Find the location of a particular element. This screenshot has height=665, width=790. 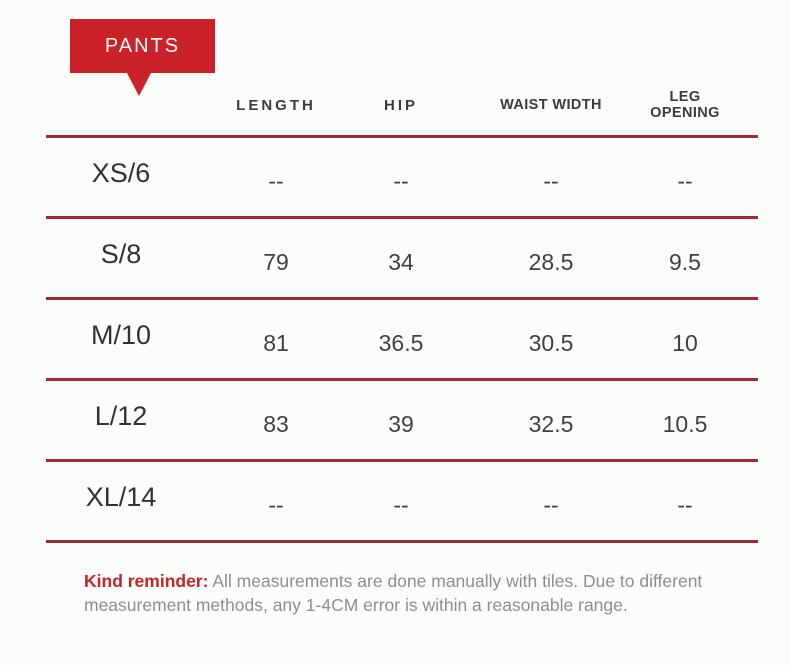

pants-tag: PANTS is located at coordinates (142, 46).